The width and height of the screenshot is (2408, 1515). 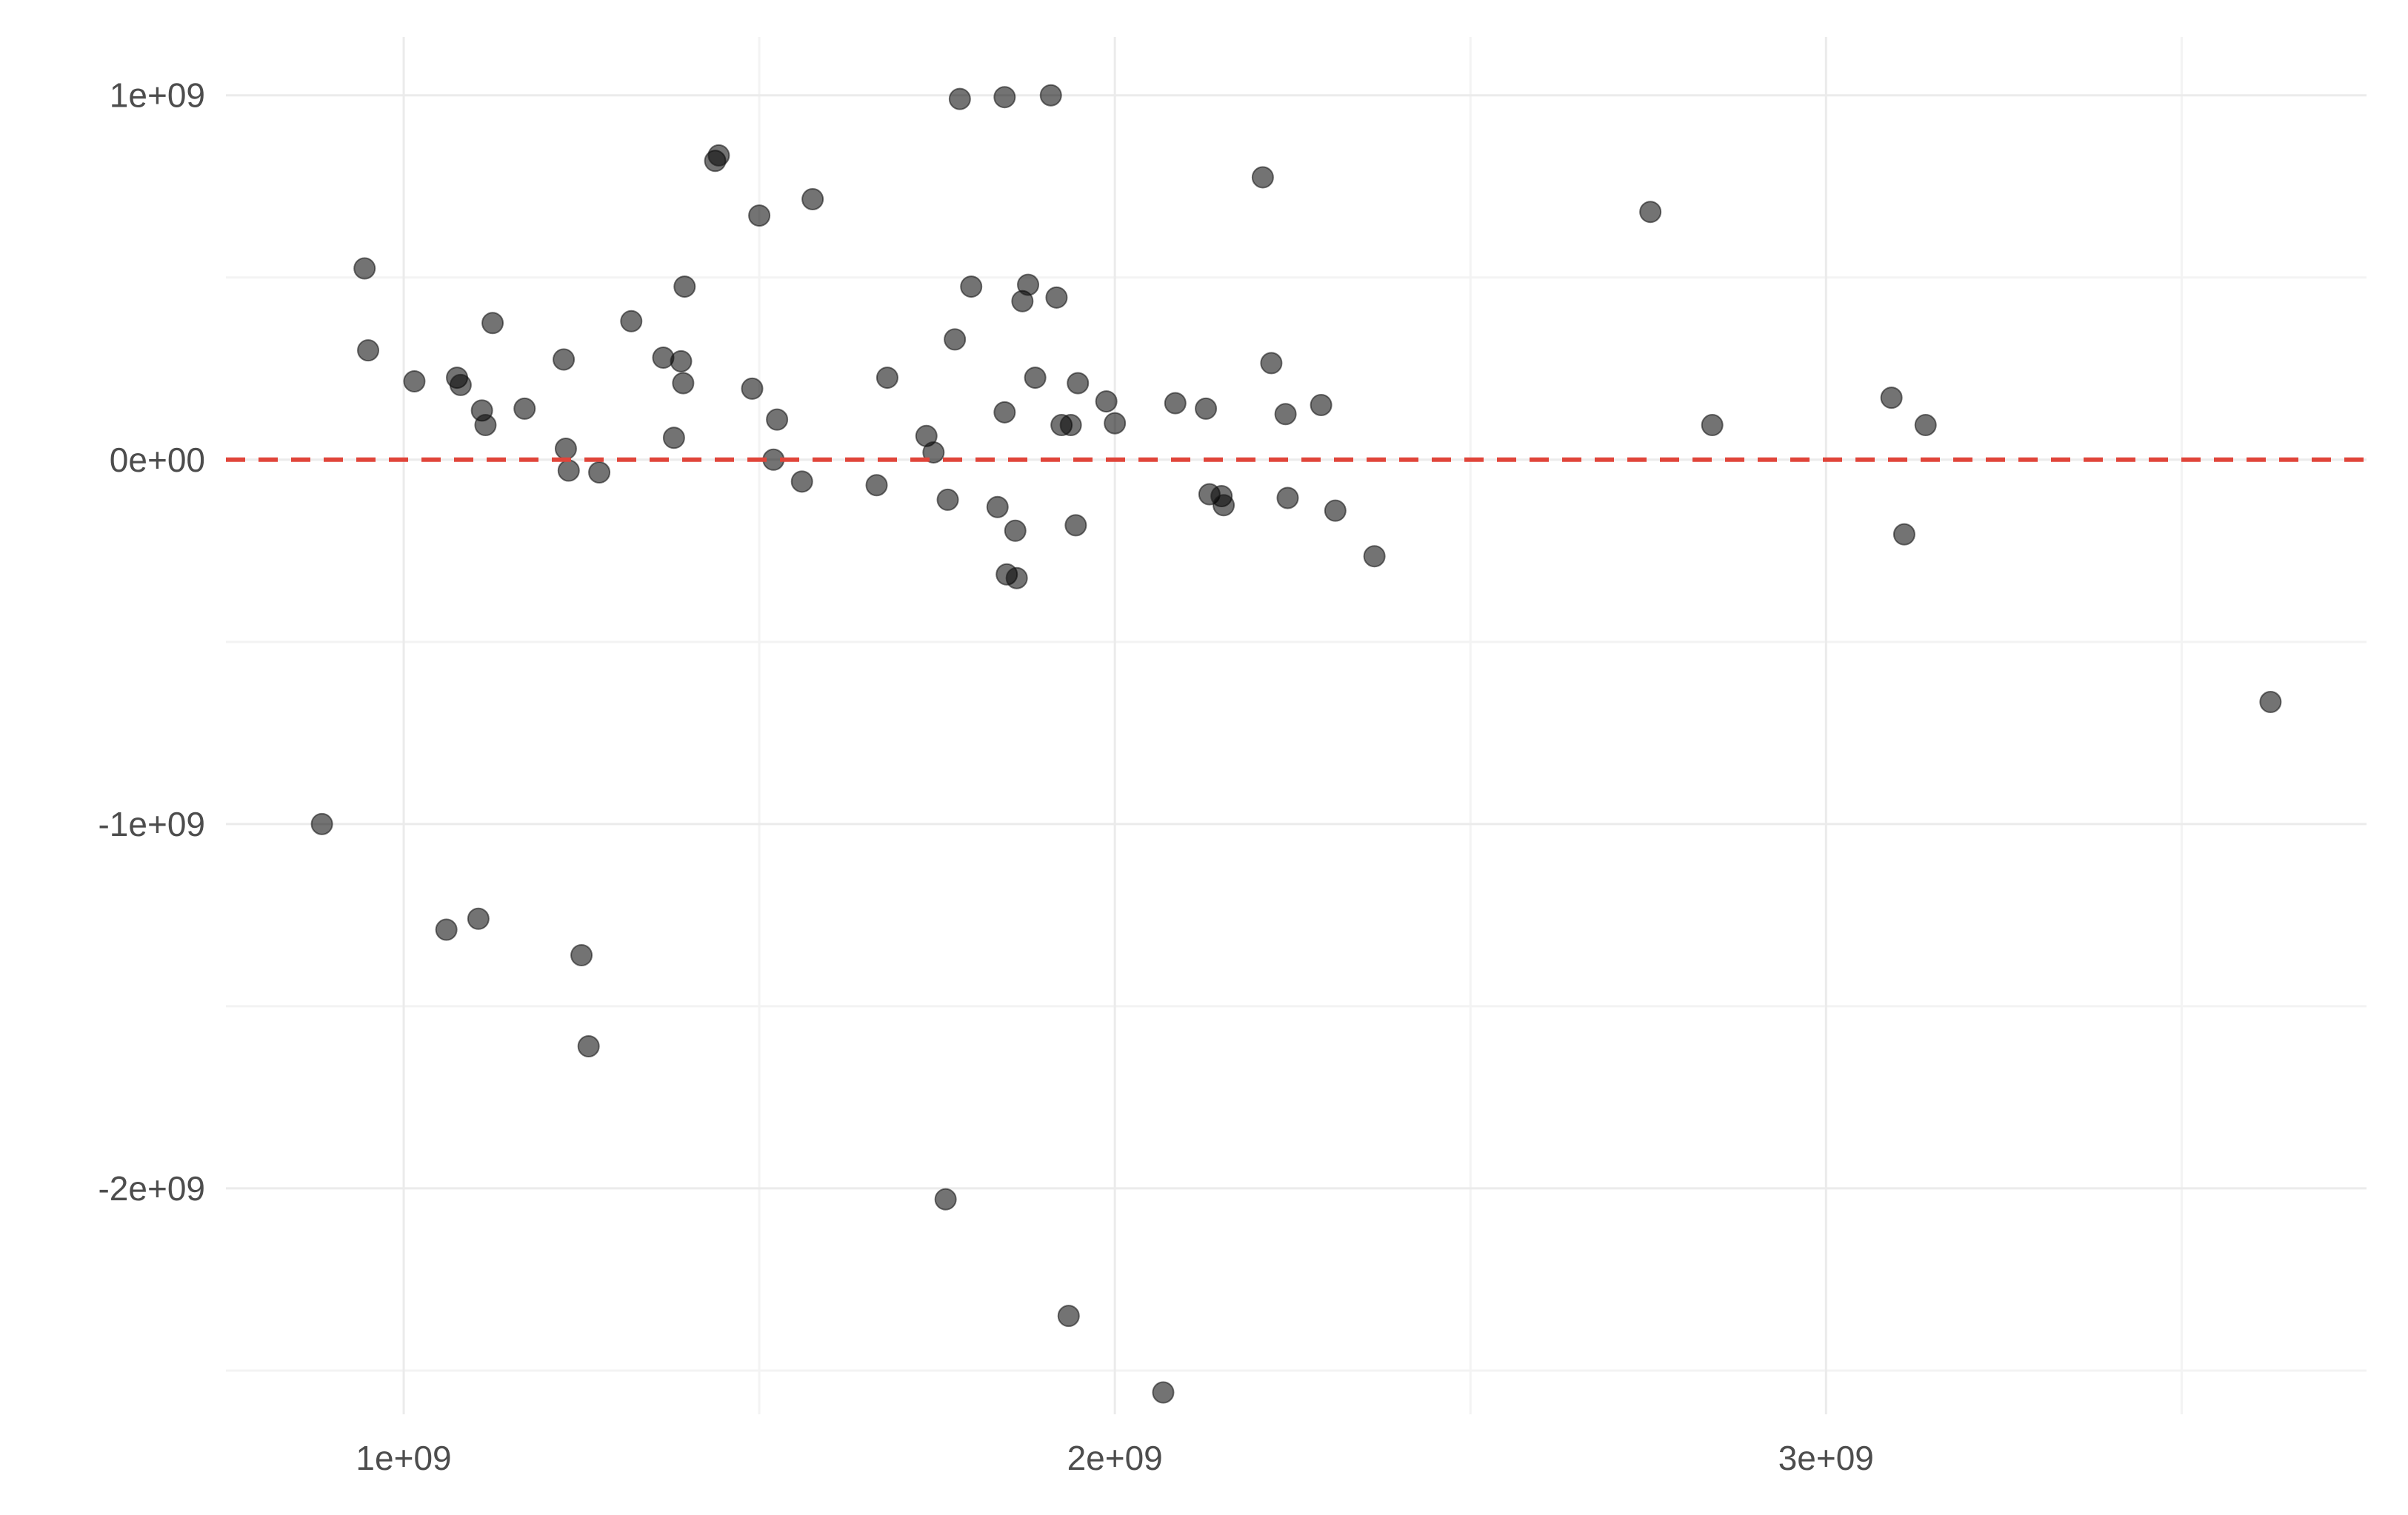 What do you see at coordinates (403, 1458) in the screenshot?
I see `x-tick-label: 1e+09` at bounding box center [403, 1458].